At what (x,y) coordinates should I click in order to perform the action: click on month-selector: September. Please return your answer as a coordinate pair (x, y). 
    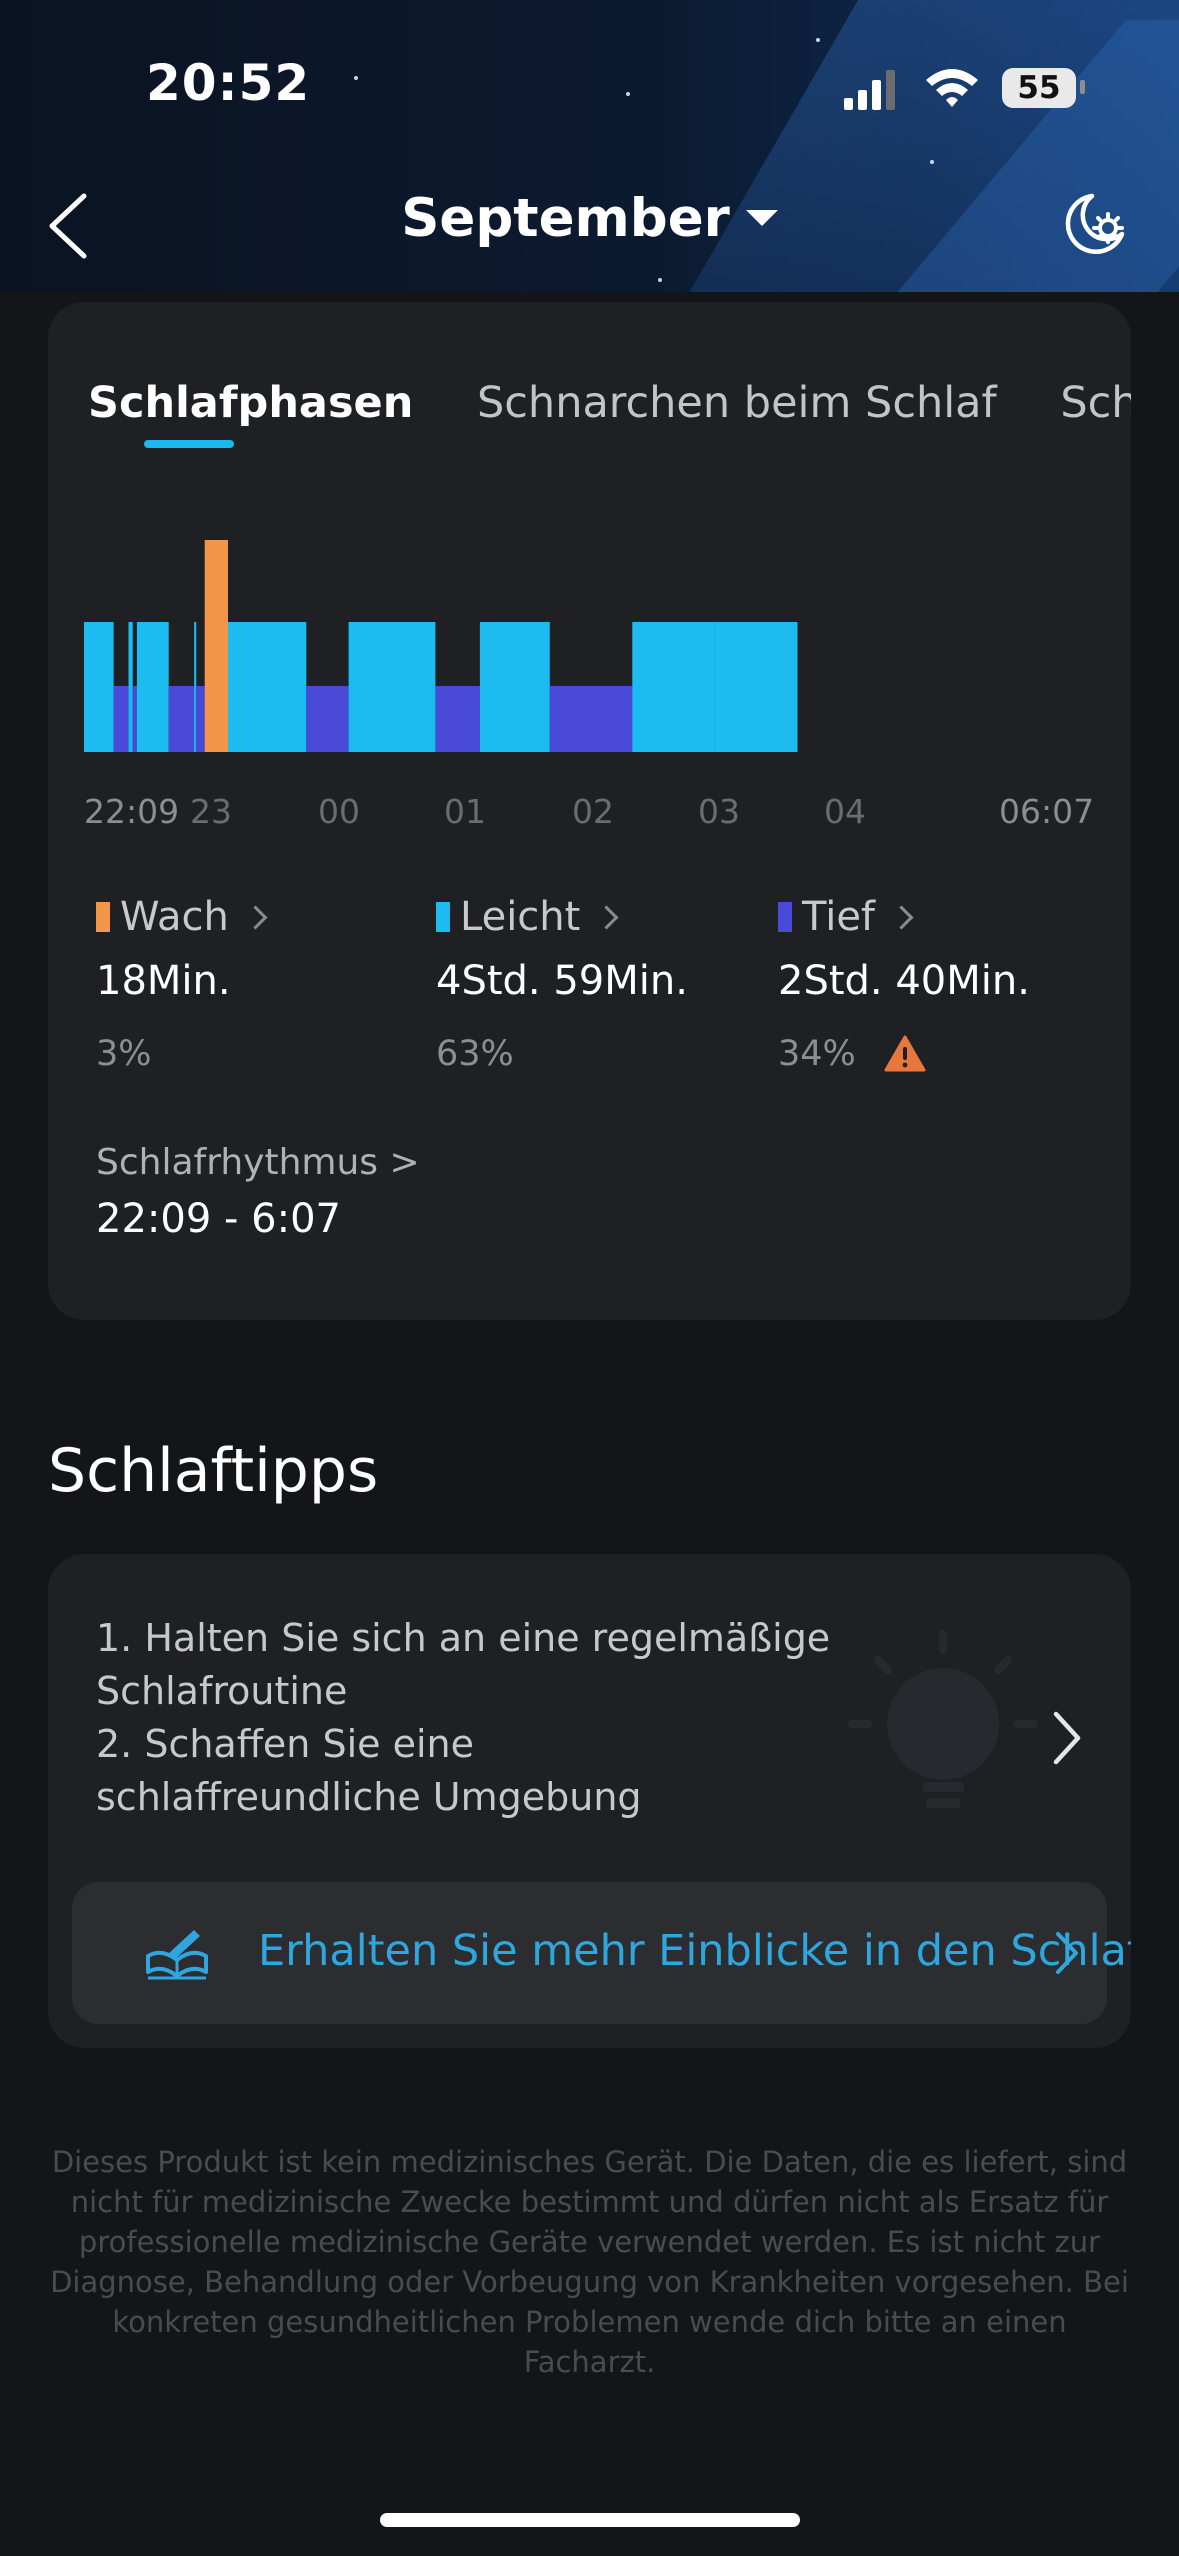
    Looking at the image, I should click on (589, 217).